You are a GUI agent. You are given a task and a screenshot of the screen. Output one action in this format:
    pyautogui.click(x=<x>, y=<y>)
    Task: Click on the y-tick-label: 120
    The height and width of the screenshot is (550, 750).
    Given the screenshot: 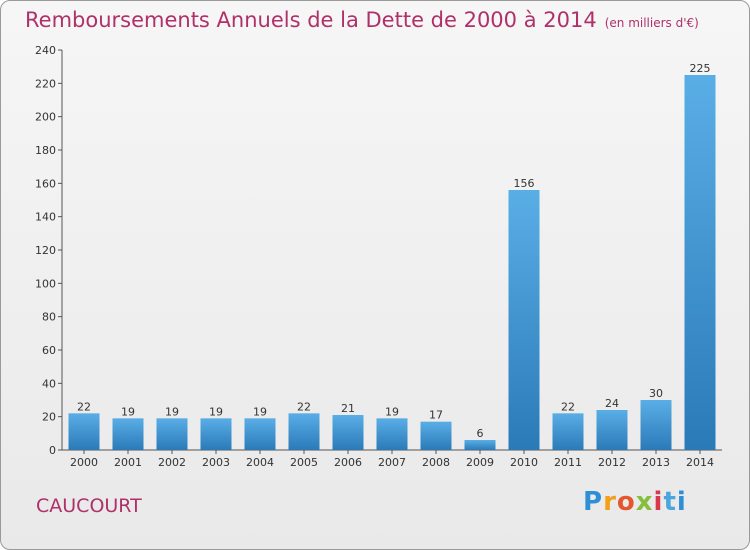 What is the action you would take?
    pyautogui.click(x=45, y=250)
    